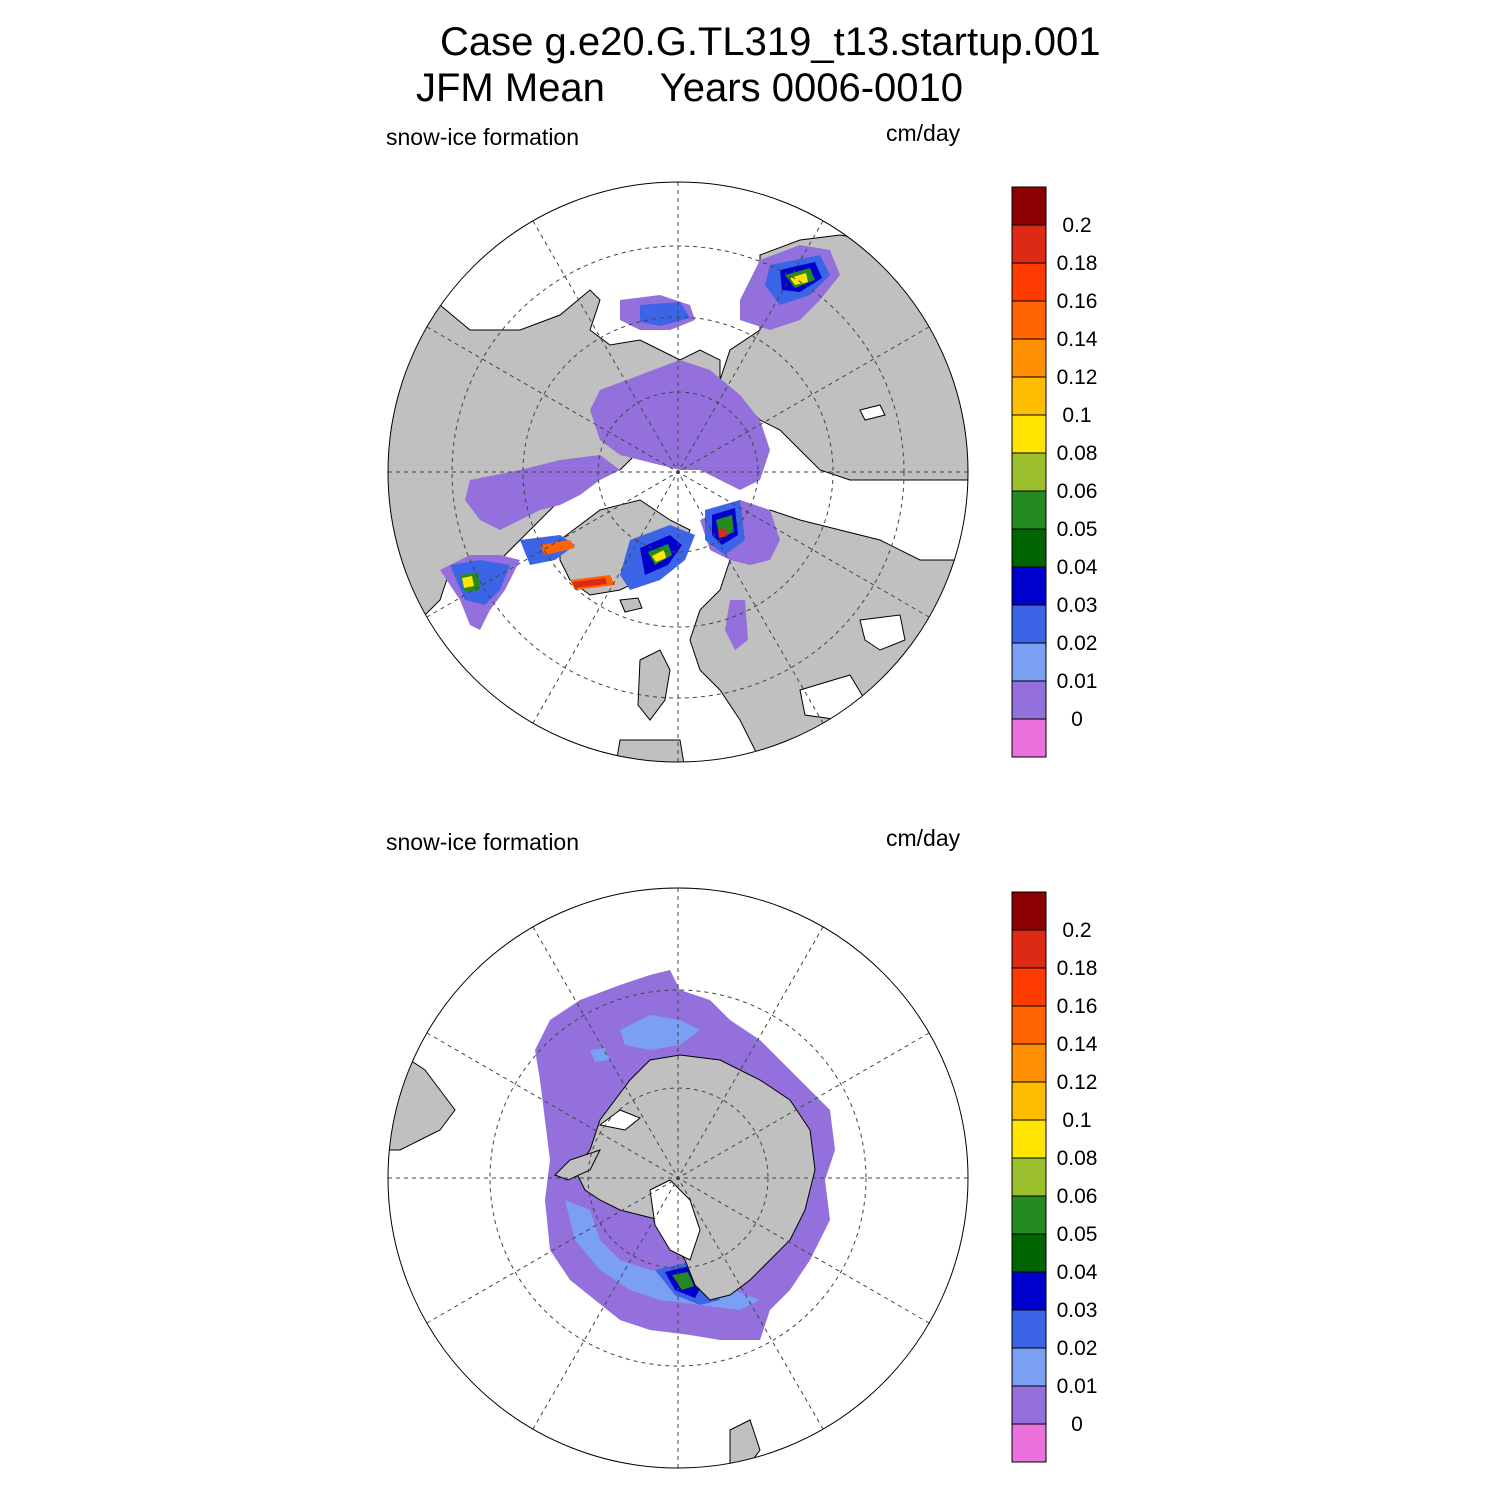  I want to click on north-variable-label: snow-ice formation, so click(483, 137).